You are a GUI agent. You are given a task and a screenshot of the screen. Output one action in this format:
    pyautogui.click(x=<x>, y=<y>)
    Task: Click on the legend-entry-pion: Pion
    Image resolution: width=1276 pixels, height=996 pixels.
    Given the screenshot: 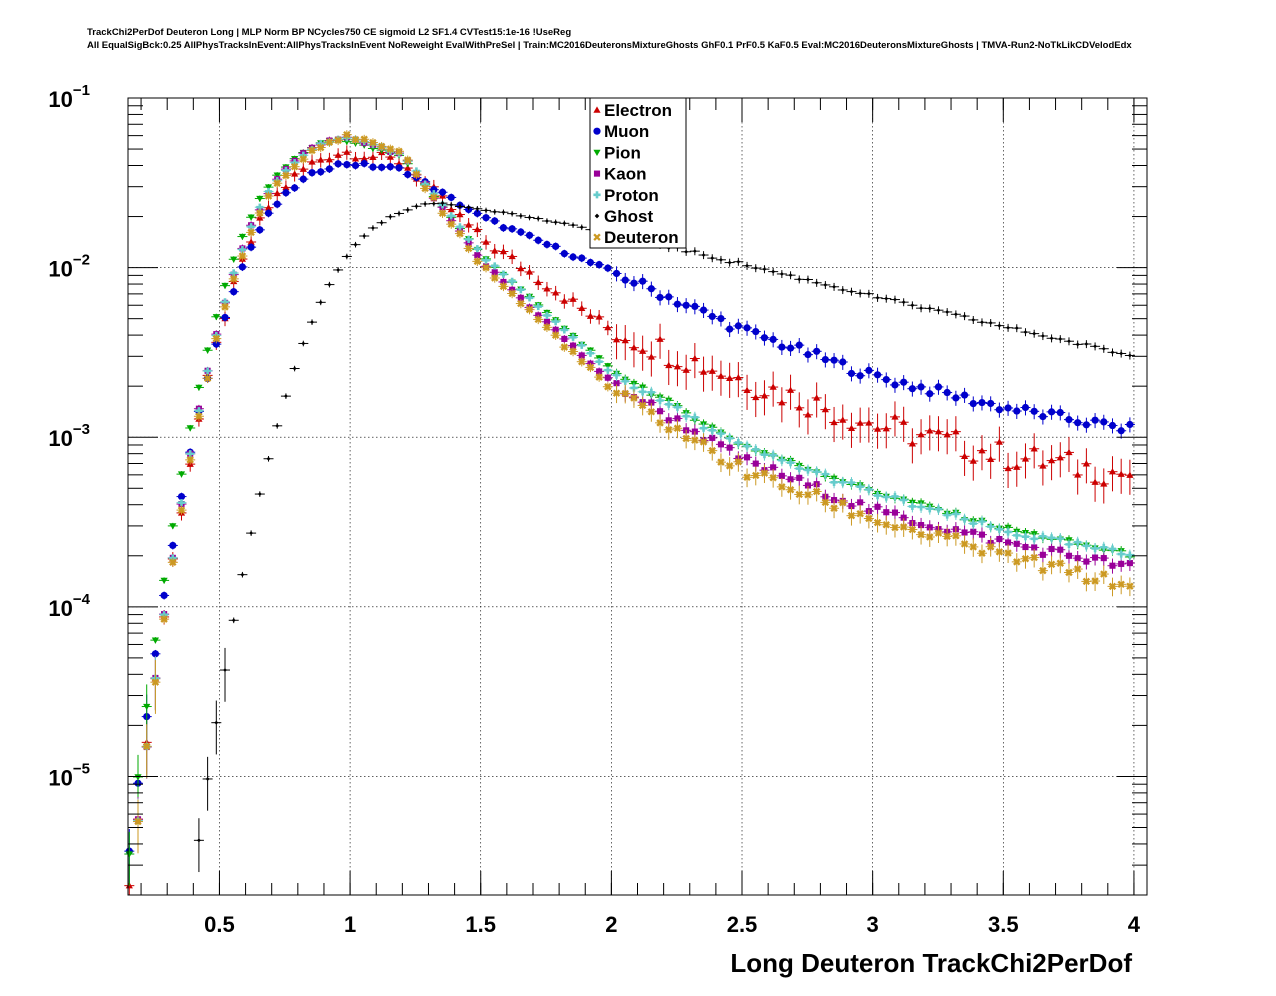 What is the action you would take?
    pyautogui.click(x=617, y=152)
    